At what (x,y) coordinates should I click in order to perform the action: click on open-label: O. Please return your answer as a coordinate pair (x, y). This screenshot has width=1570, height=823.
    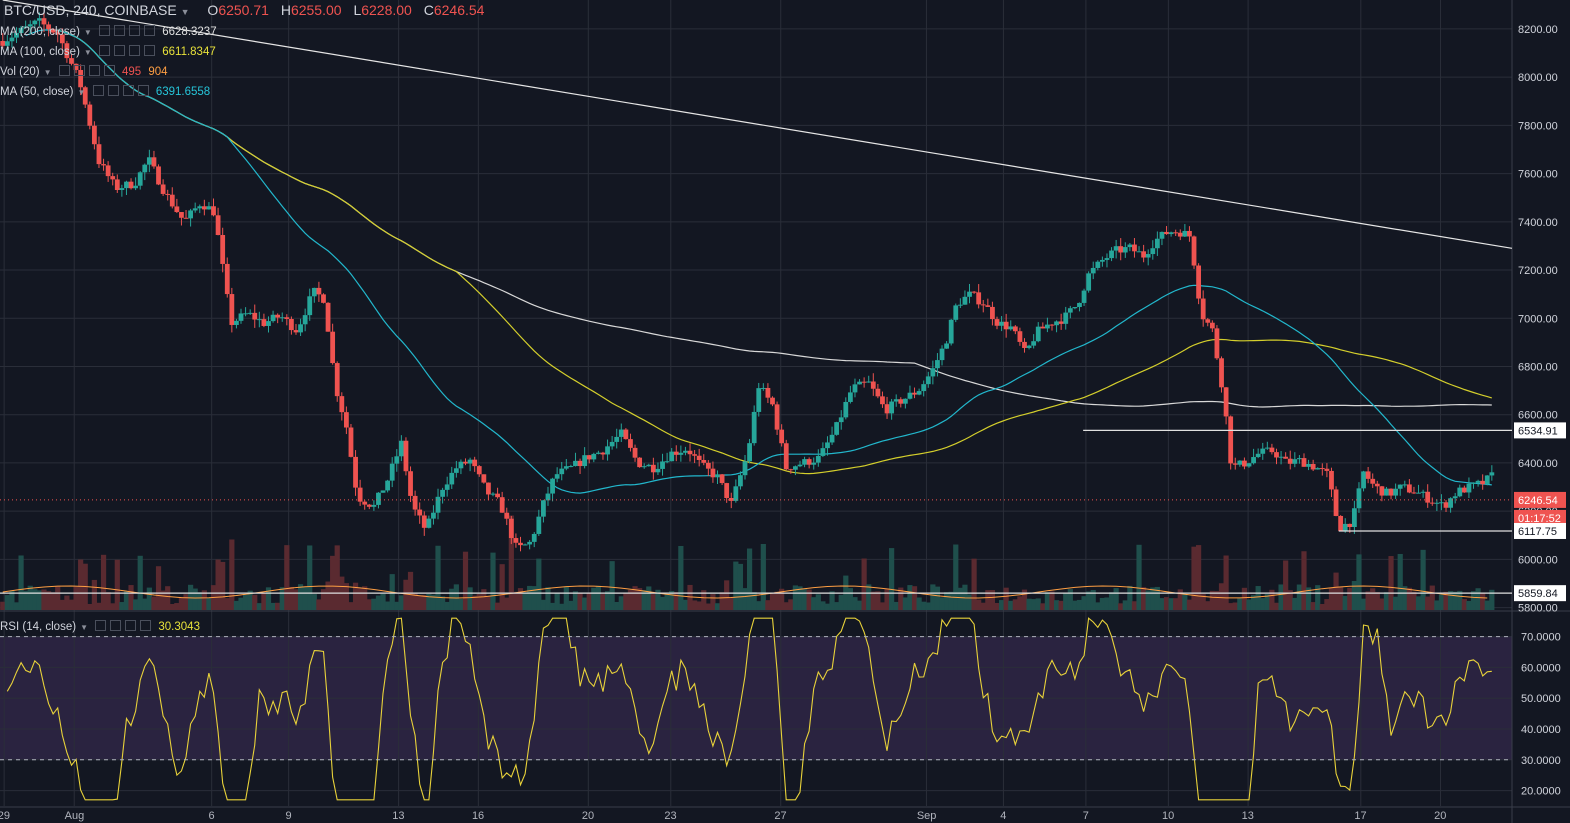
    Looking at the image, I should click on (213, 10).